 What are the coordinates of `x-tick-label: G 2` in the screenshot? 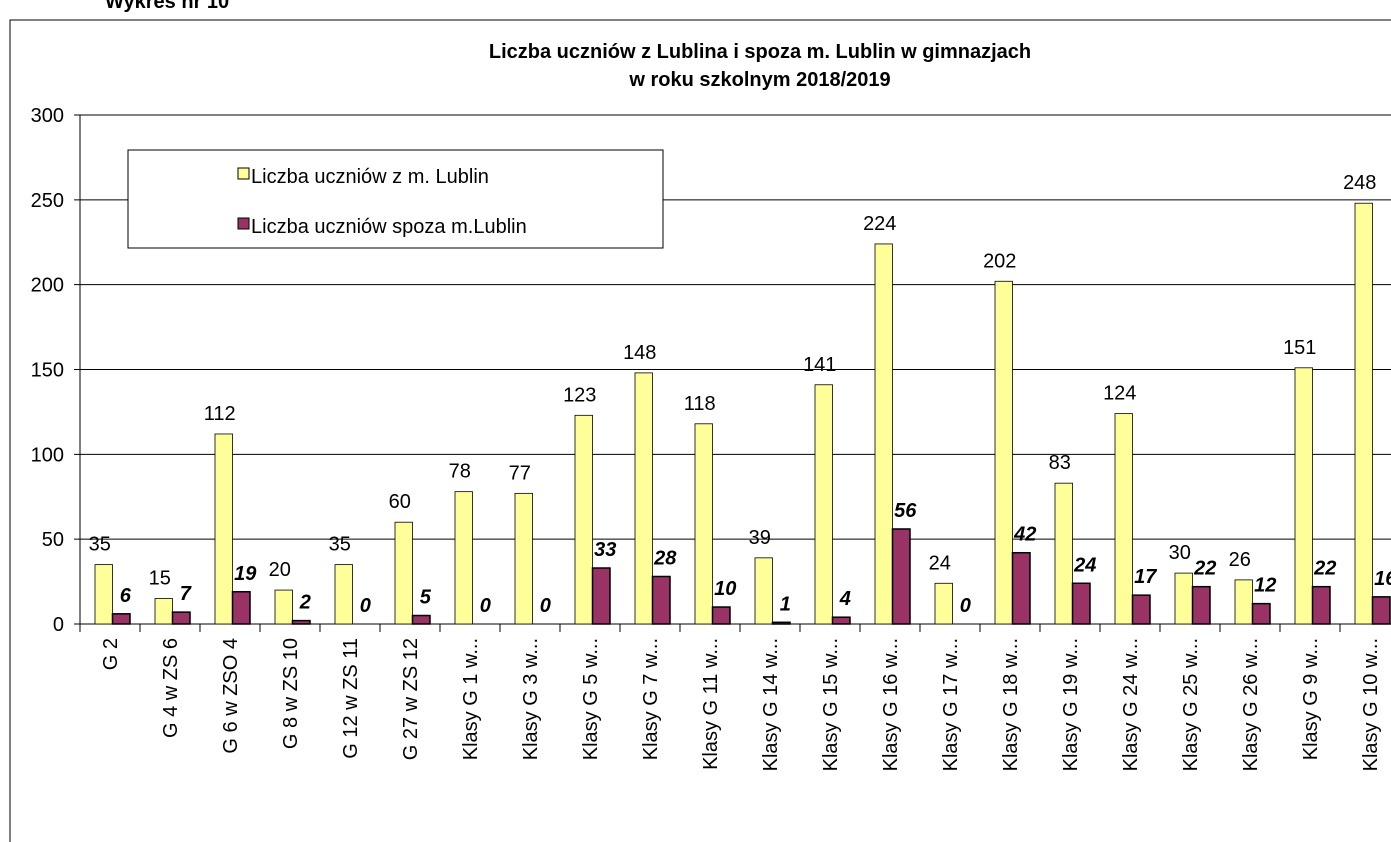 It's located at (111, 654).